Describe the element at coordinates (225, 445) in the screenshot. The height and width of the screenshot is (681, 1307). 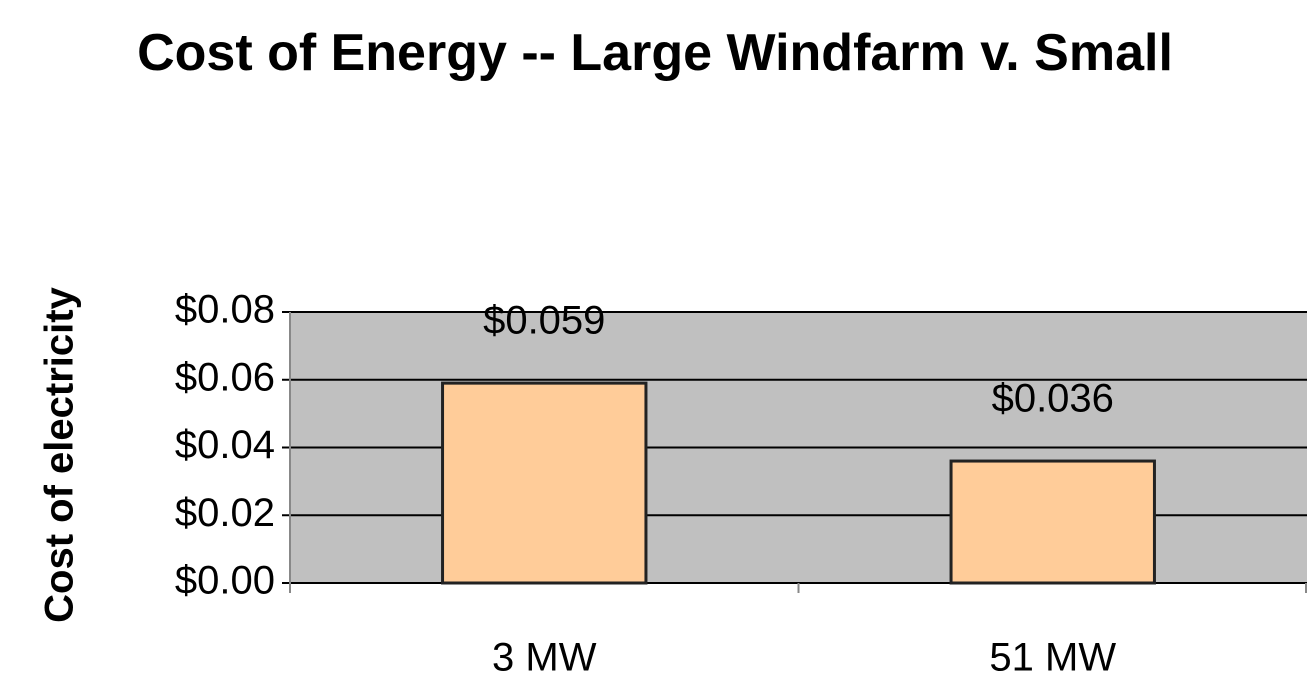
I see `y-tick-label: $0.04` at that location.